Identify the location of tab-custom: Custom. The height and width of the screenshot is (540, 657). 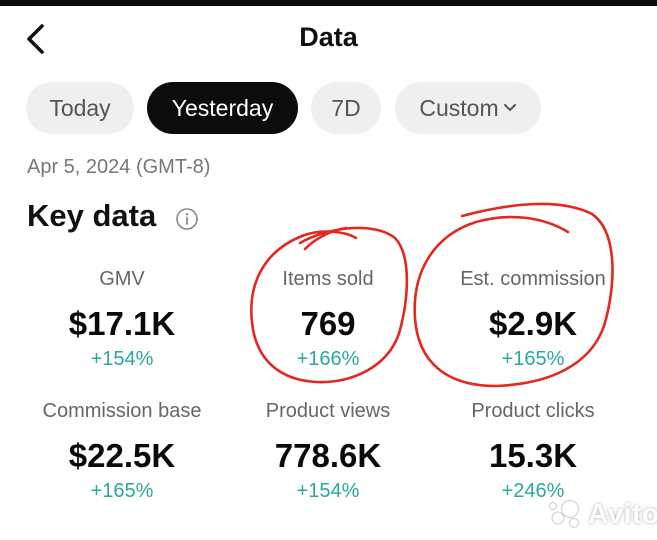
(468, 108).